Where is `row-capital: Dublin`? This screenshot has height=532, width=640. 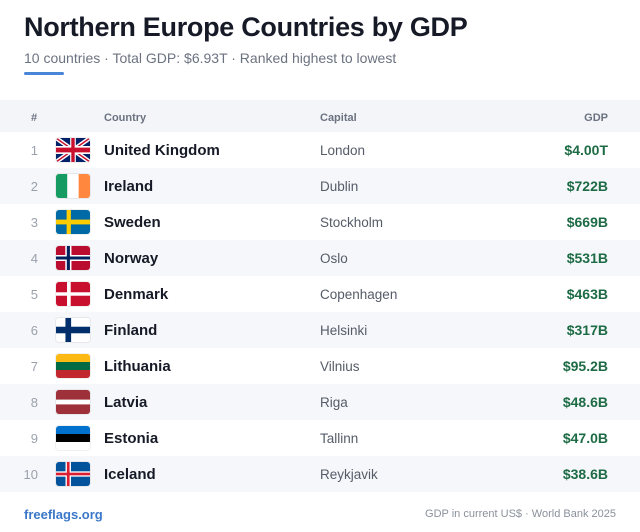
row-capital: Dublin is located at coordinates (339, 186).